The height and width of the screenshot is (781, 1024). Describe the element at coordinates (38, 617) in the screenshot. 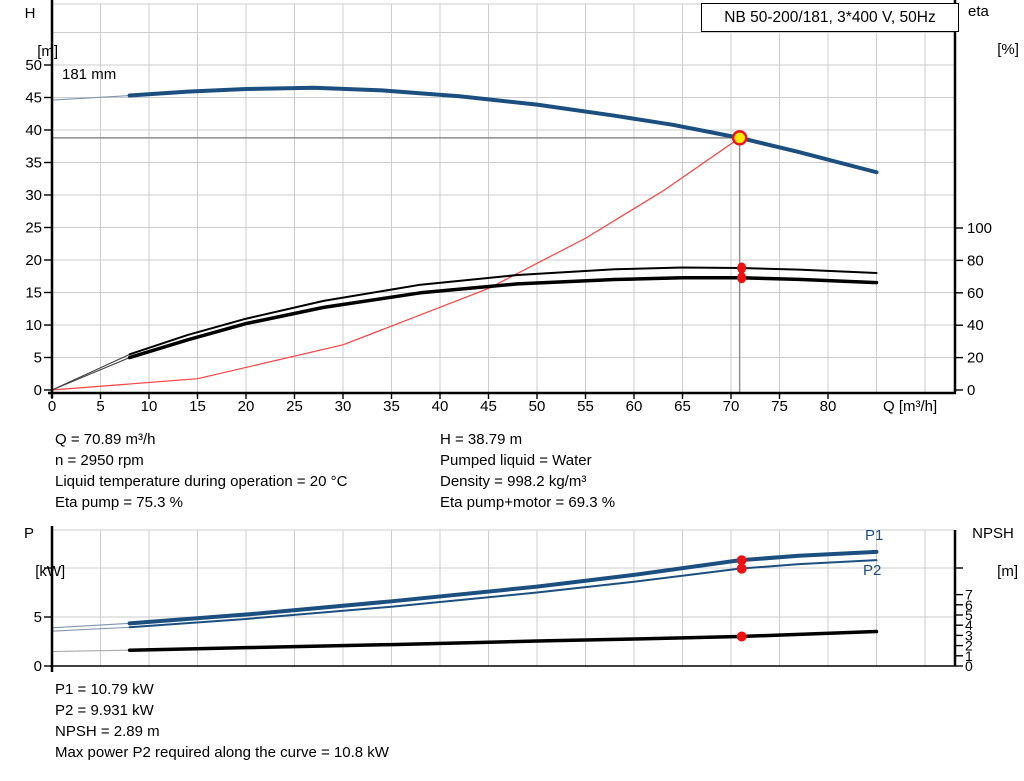

I see `p-tick-label: 5` at that location.